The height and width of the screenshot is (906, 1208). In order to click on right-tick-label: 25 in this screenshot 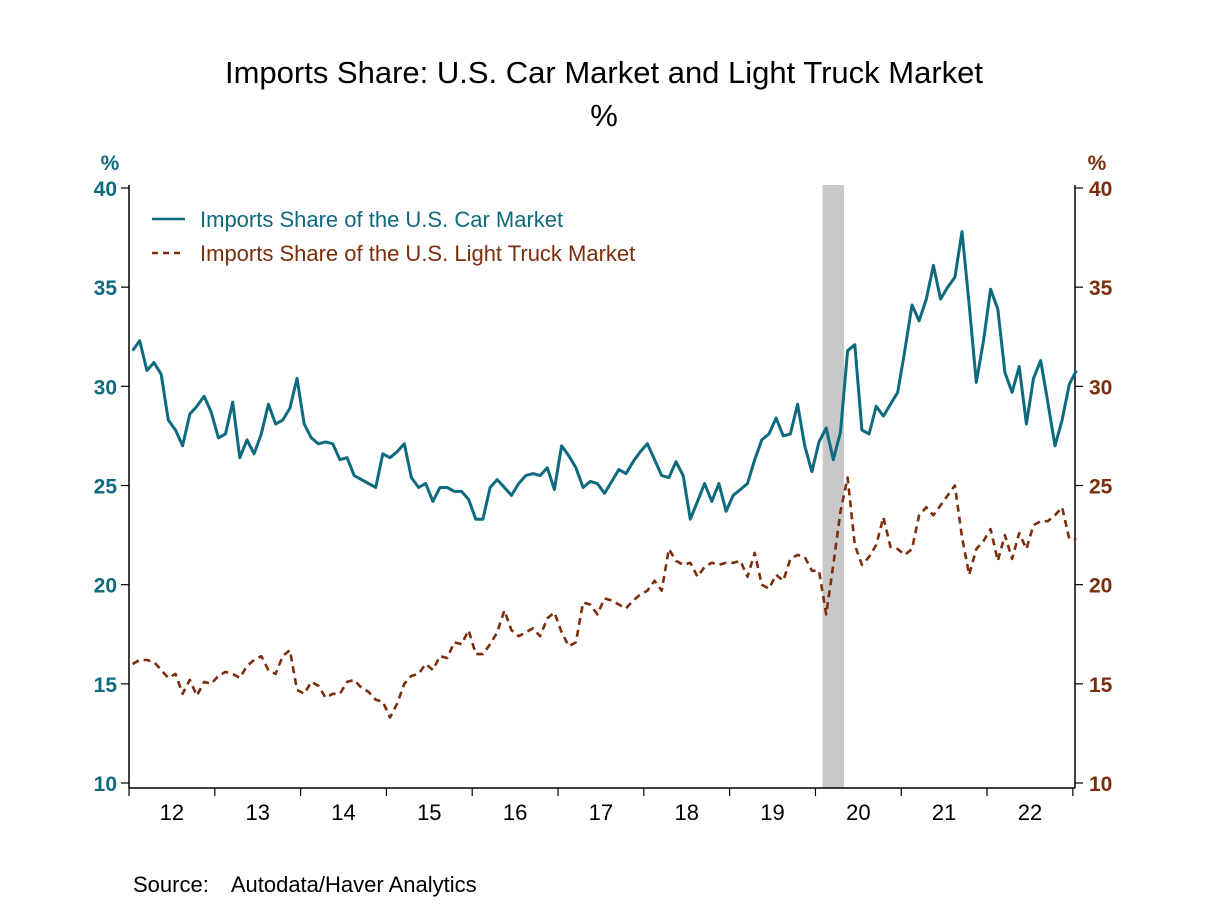, I will do `click(1101, 487)`.